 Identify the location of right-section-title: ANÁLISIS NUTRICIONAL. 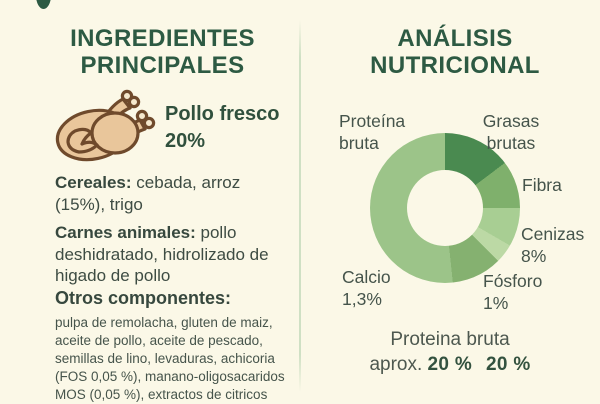
(455, 52).